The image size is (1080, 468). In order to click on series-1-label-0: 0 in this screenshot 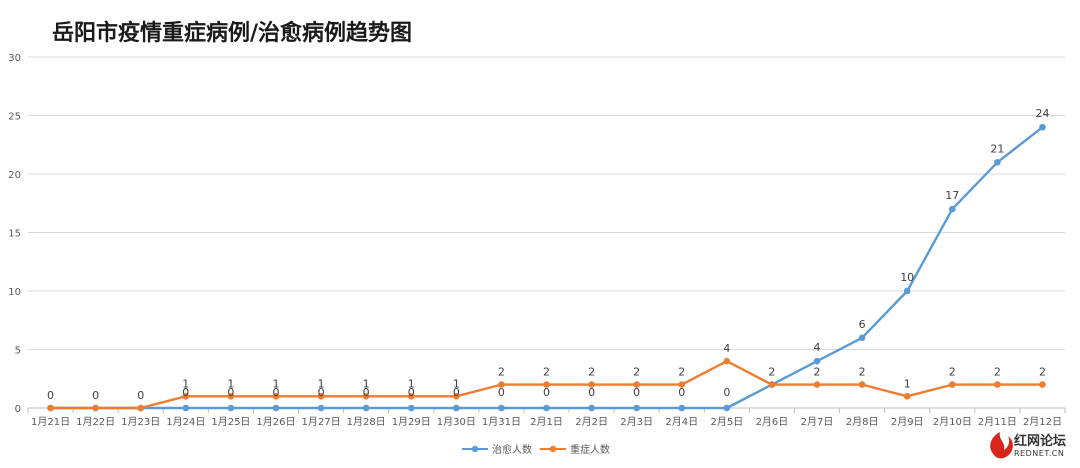, I will do `click(50, 395)`.